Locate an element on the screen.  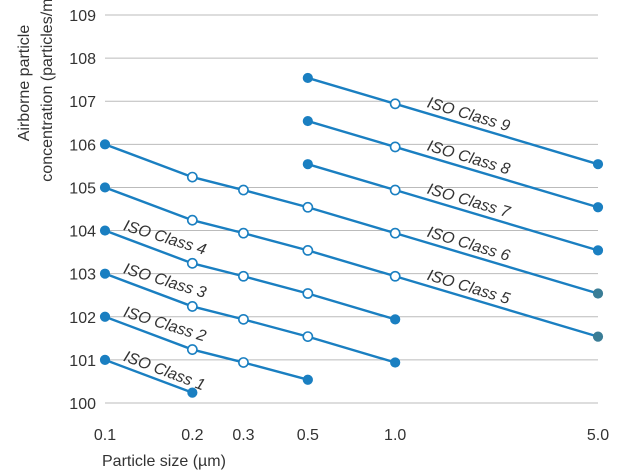
series-label: ISO Class 9 is located at coordinates (468, 115).